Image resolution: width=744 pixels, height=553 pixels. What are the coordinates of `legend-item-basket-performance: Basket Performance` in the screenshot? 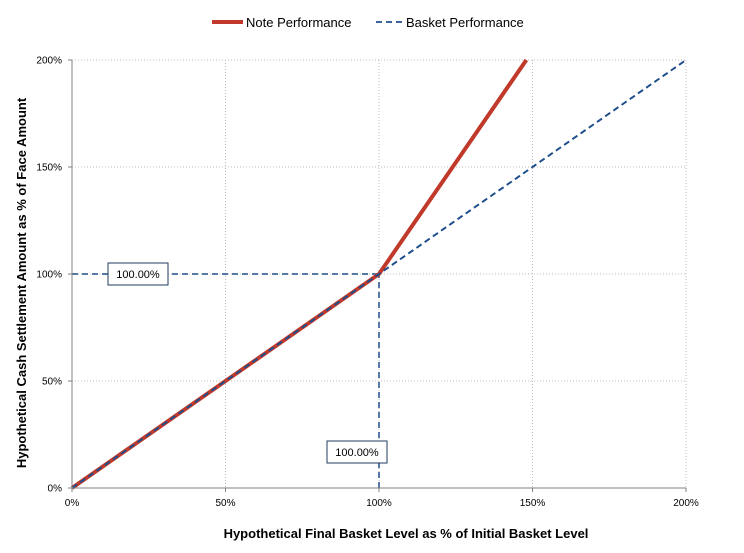 It's located at (450, 22).